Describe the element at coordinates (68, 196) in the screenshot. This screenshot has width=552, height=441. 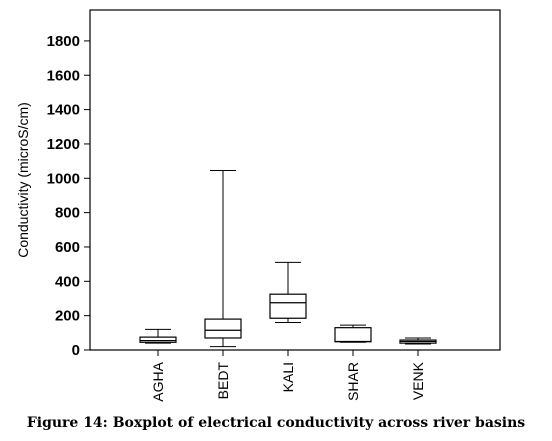
I see `y-axis-ticks: 0 200 400 600 800 1000 1200 1400 1600 1800` at that location.